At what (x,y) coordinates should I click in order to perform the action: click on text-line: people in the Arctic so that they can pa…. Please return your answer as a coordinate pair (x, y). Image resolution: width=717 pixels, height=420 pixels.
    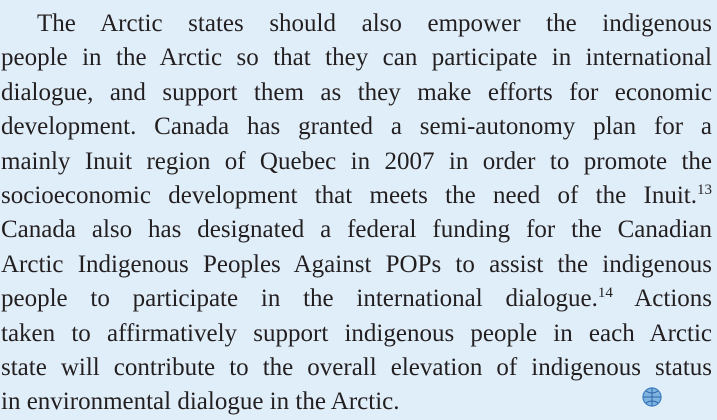
    Looking at the image, I should click on (356, 58).